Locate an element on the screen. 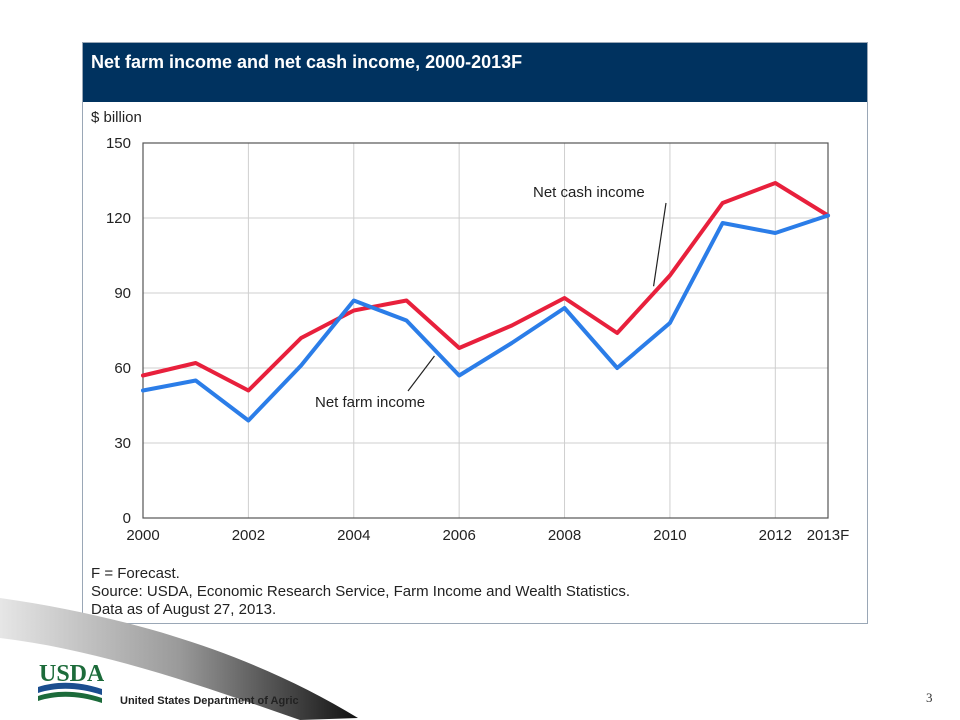 The width and height of the screenshot is (960, 720). x-tick-labels: 2000 2002 2004 2006 2008 2010 2012 2013F is located at coordinates (487, 535).